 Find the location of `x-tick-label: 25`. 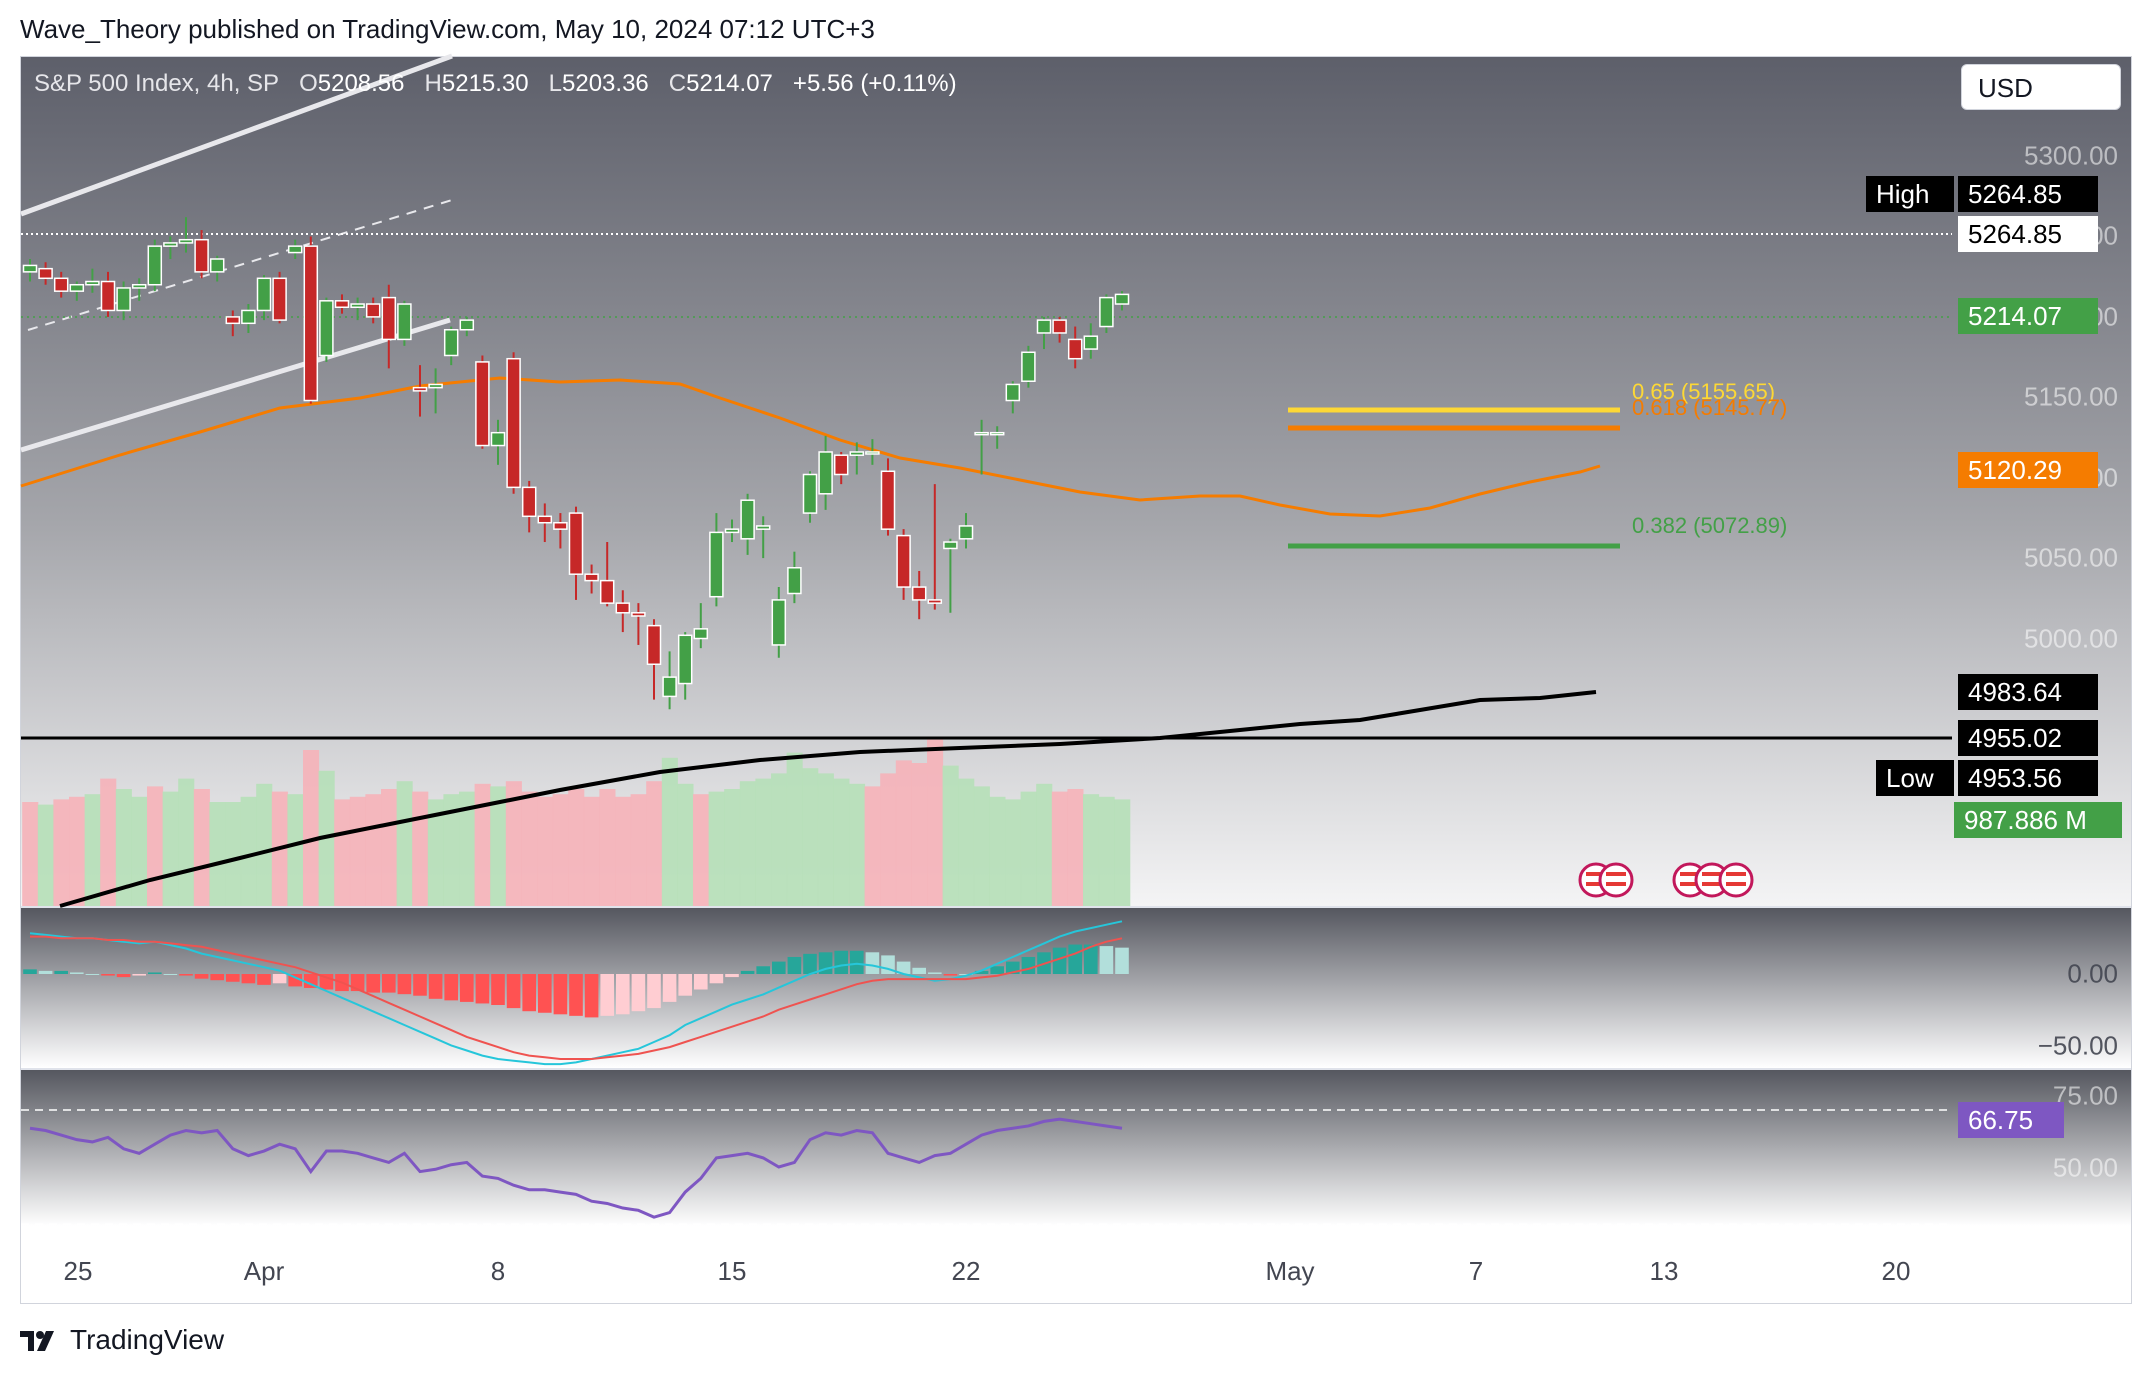

x-tick-label: 25 is located at coordinates (78, 1271).